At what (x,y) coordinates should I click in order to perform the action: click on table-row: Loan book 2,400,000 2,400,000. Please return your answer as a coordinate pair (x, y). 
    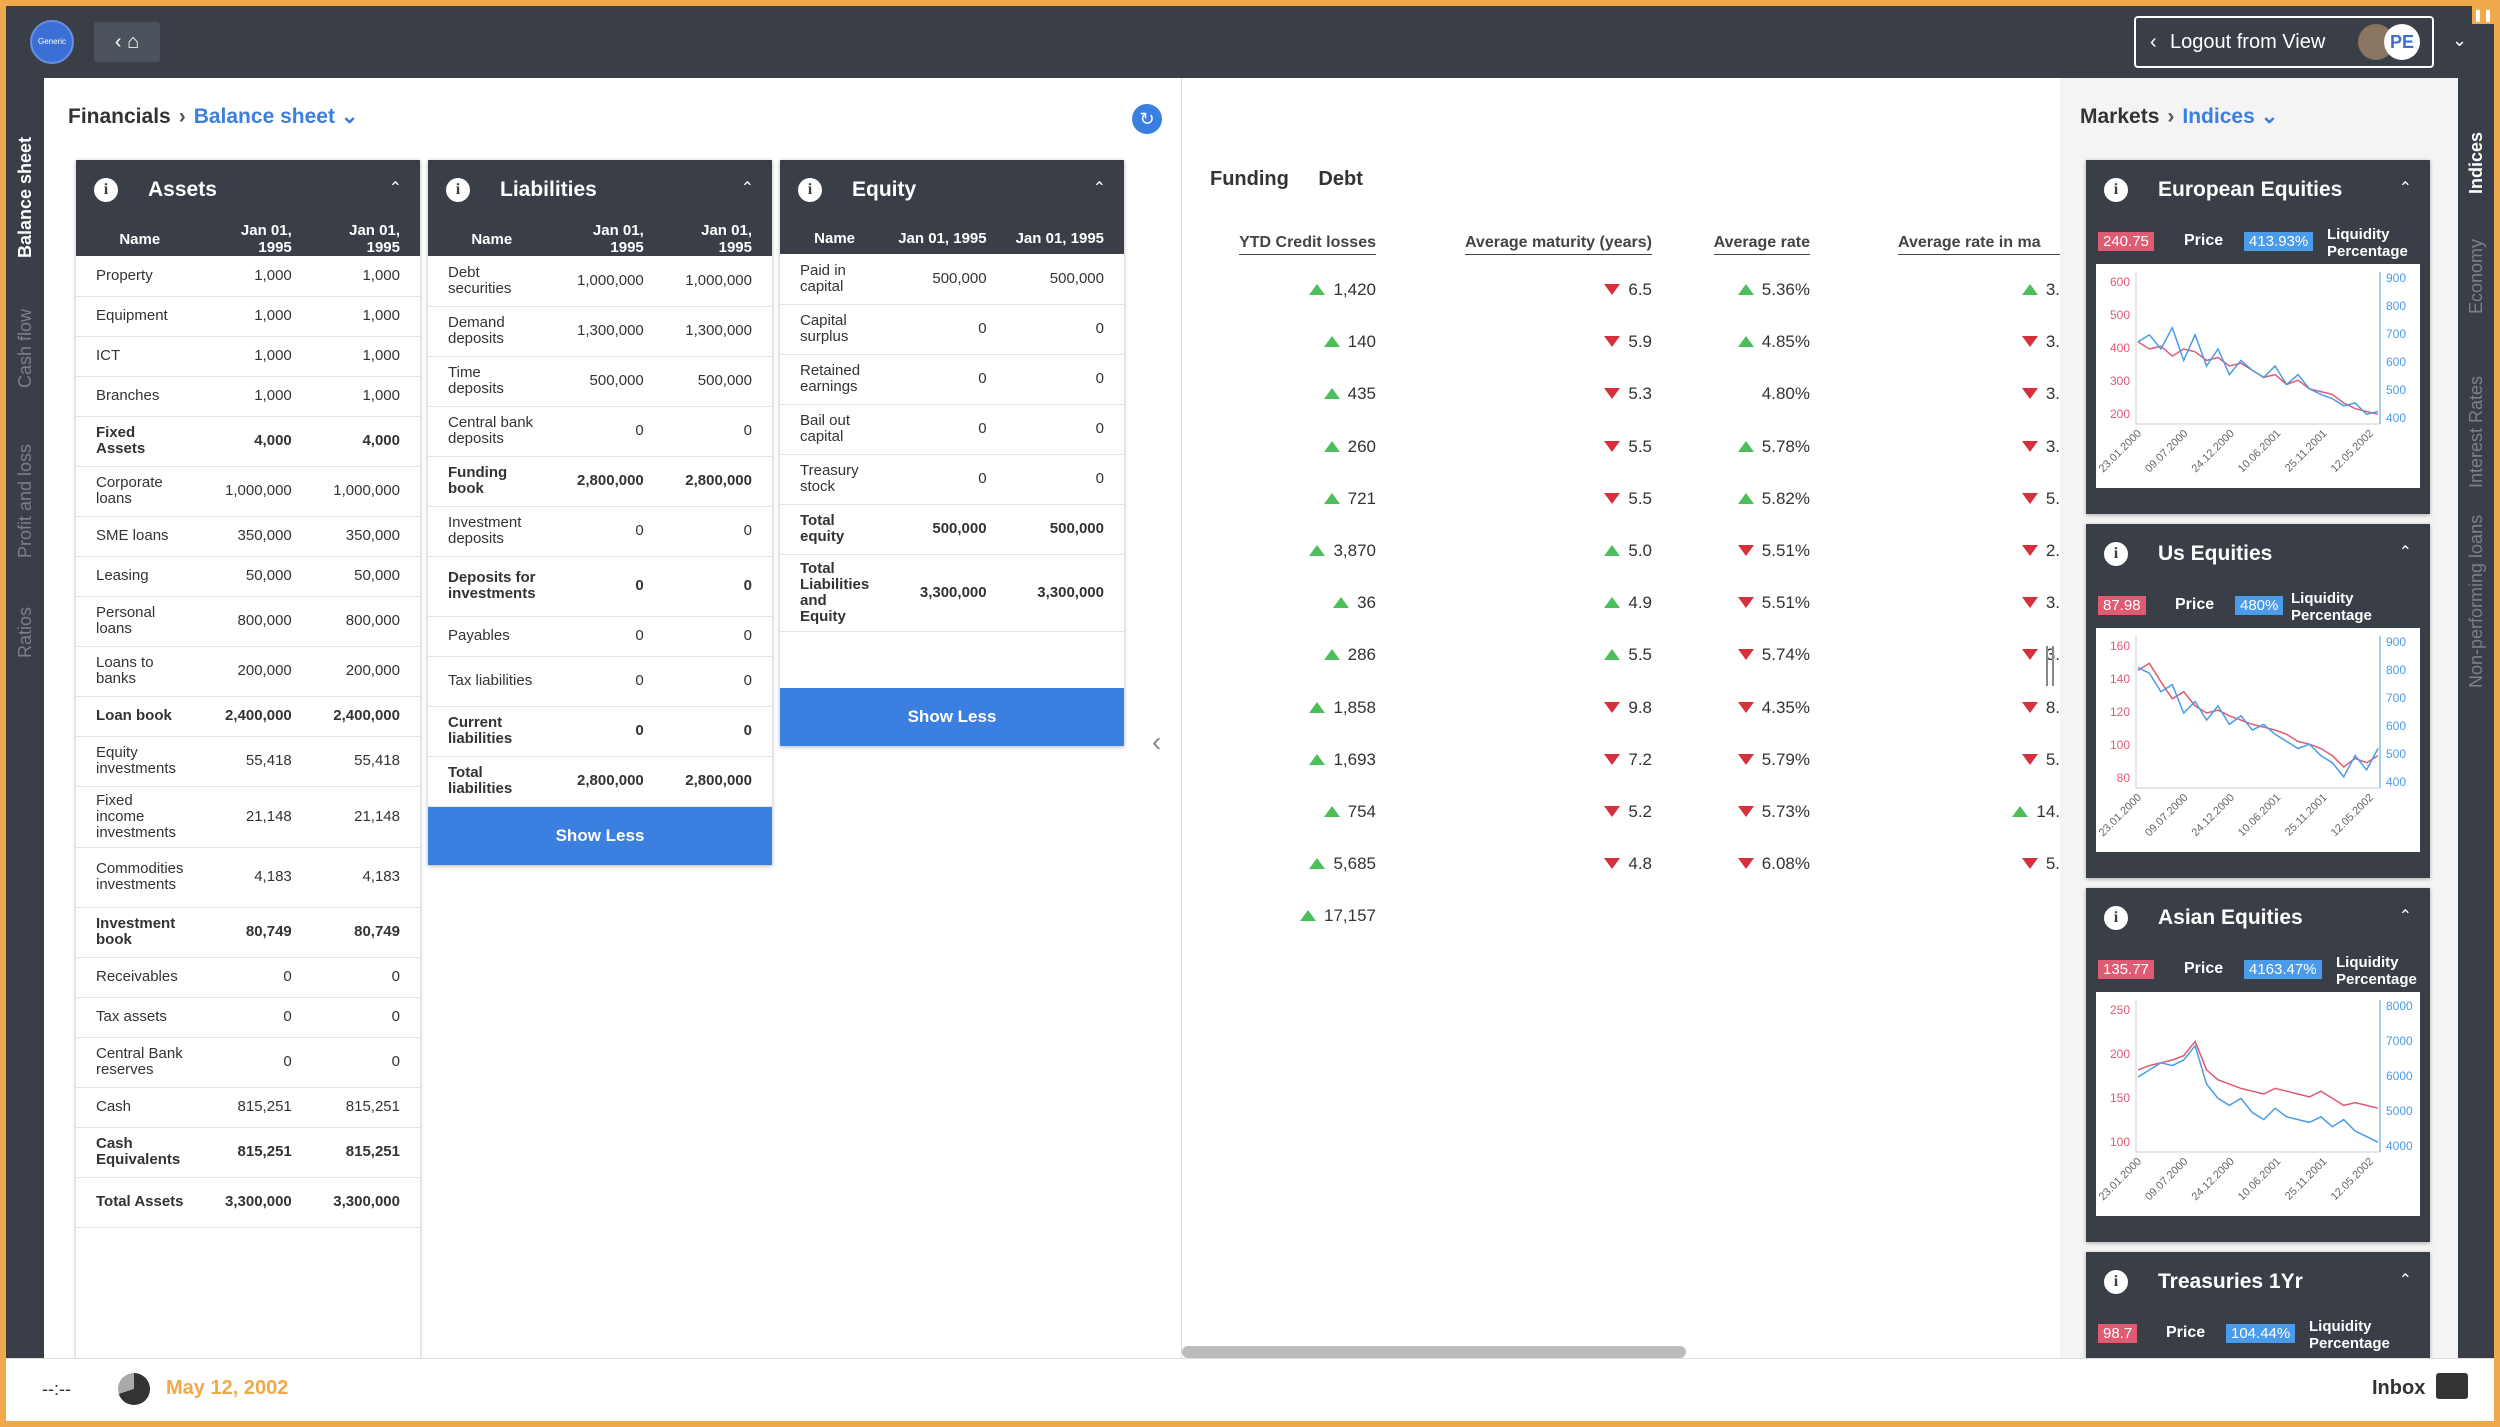
    Looking at the image, I should click on (248, 716).